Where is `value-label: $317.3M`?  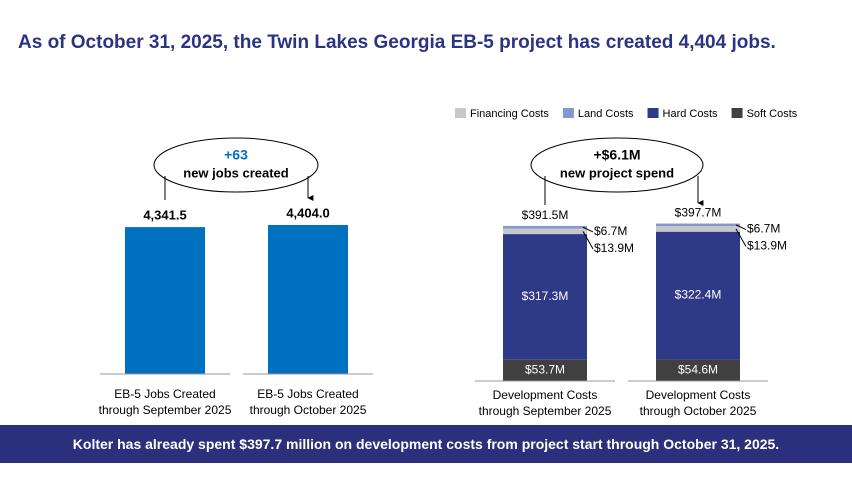 value-label: $317.3M is located at coordinates (545, 296).